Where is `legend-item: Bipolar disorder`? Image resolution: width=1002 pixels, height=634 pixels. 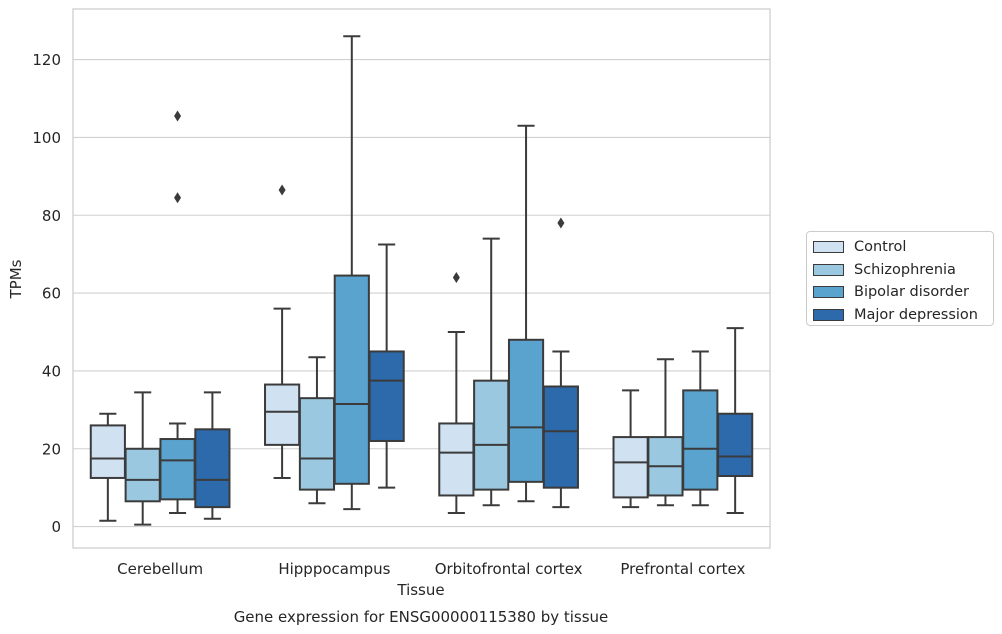 legend-item: Bipolar disorder is located at coordinates (903, 292).